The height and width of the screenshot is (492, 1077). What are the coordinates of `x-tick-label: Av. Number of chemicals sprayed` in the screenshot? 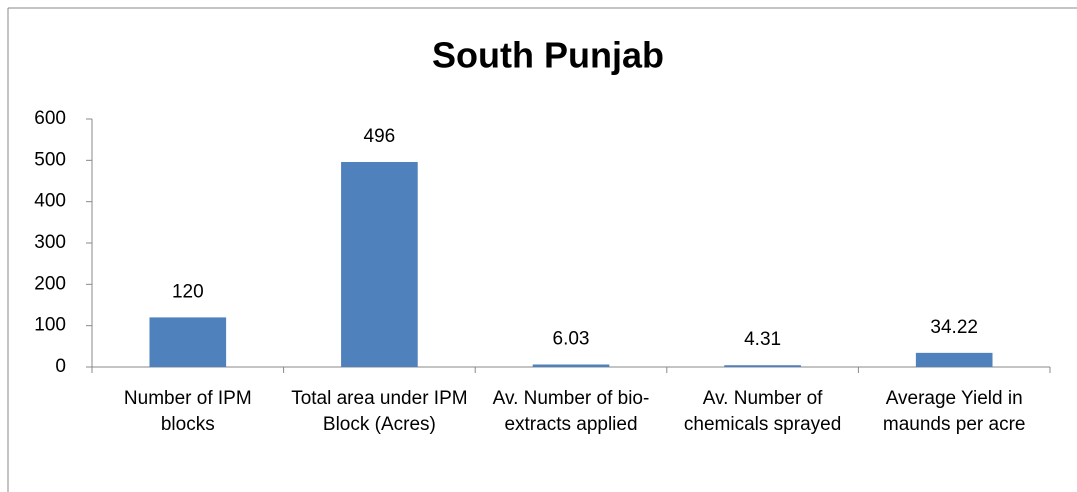 It's located at (762, 411).